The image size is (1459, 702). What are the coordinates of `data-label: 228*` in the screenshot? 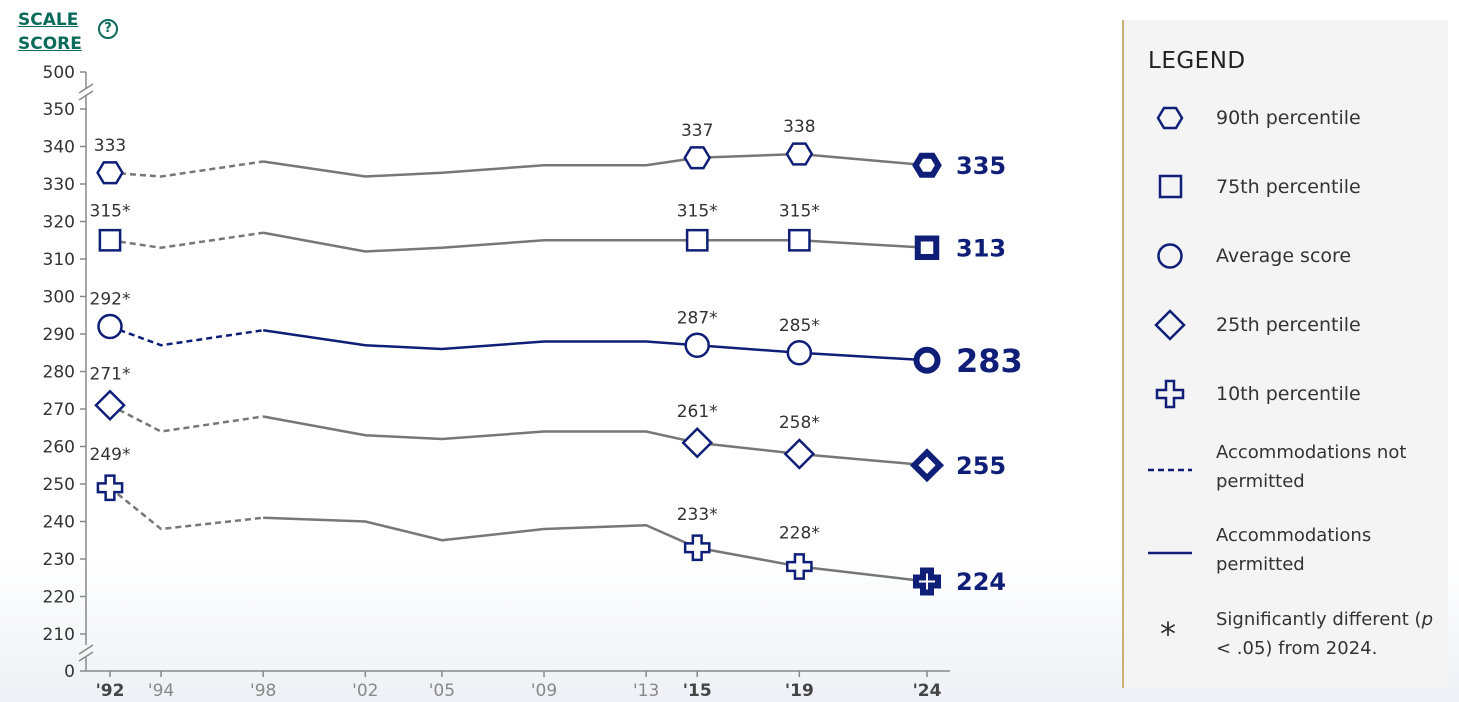 It's located at (799, 534).